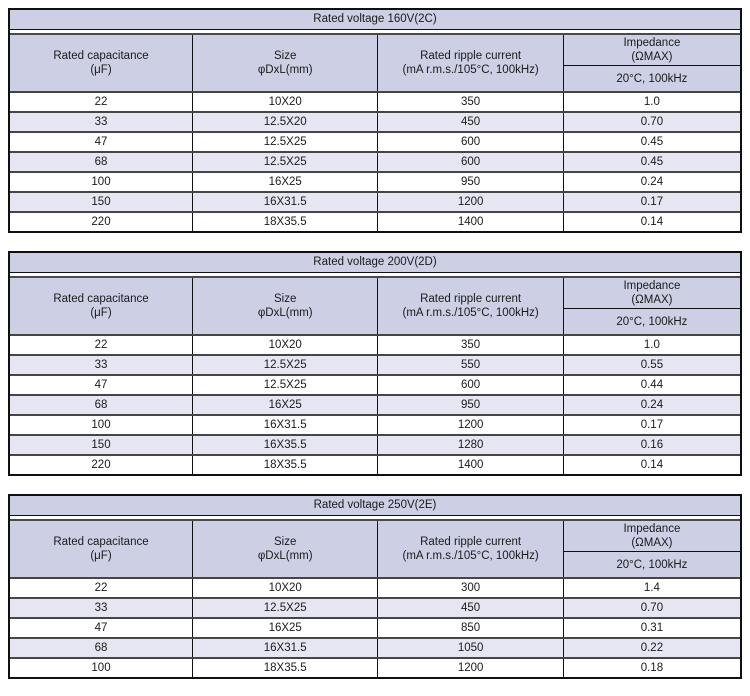  I want to click on table-row: 47 12.5X25 600 0.44, so click(375, 385).